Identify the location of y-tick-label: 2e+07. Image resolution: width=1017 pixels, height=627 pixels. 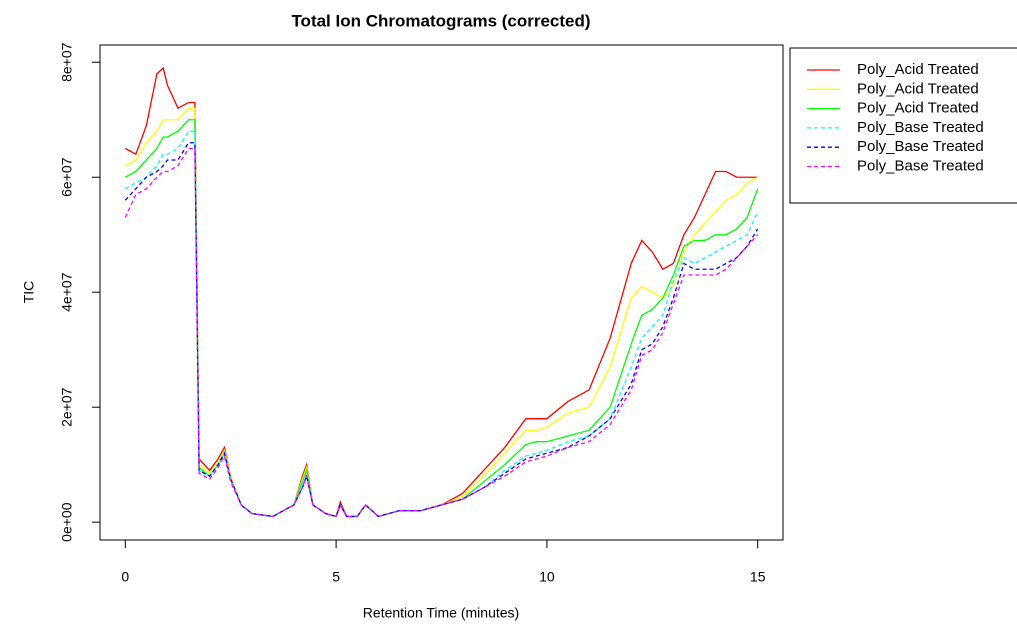
(67, 407).